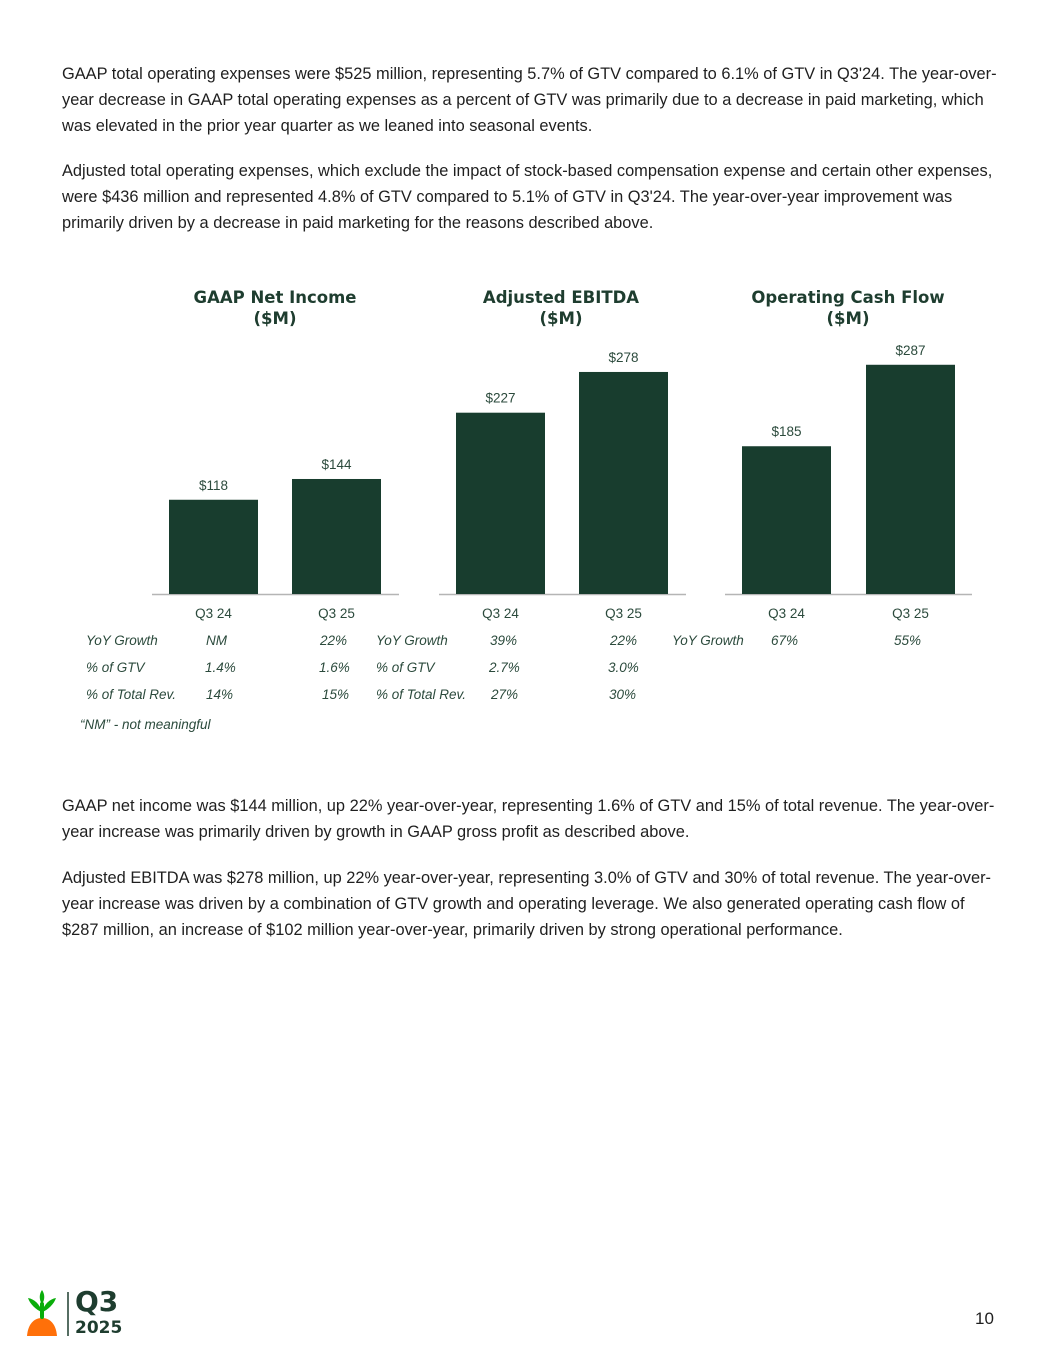 This screenshot has height=1365, width=1055. I want to click on metric-value: 30%, so click(623, 694).